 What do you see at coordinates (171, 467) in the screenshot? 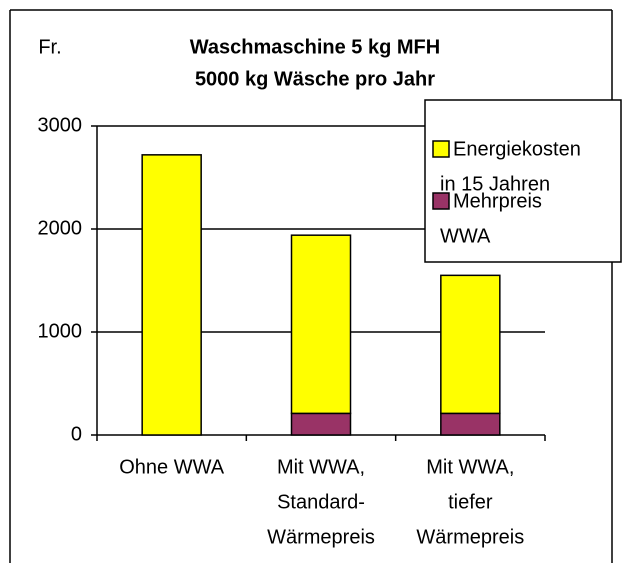
I see `x-tick-label: Ohne WWA` at bounding box center [171, 467].